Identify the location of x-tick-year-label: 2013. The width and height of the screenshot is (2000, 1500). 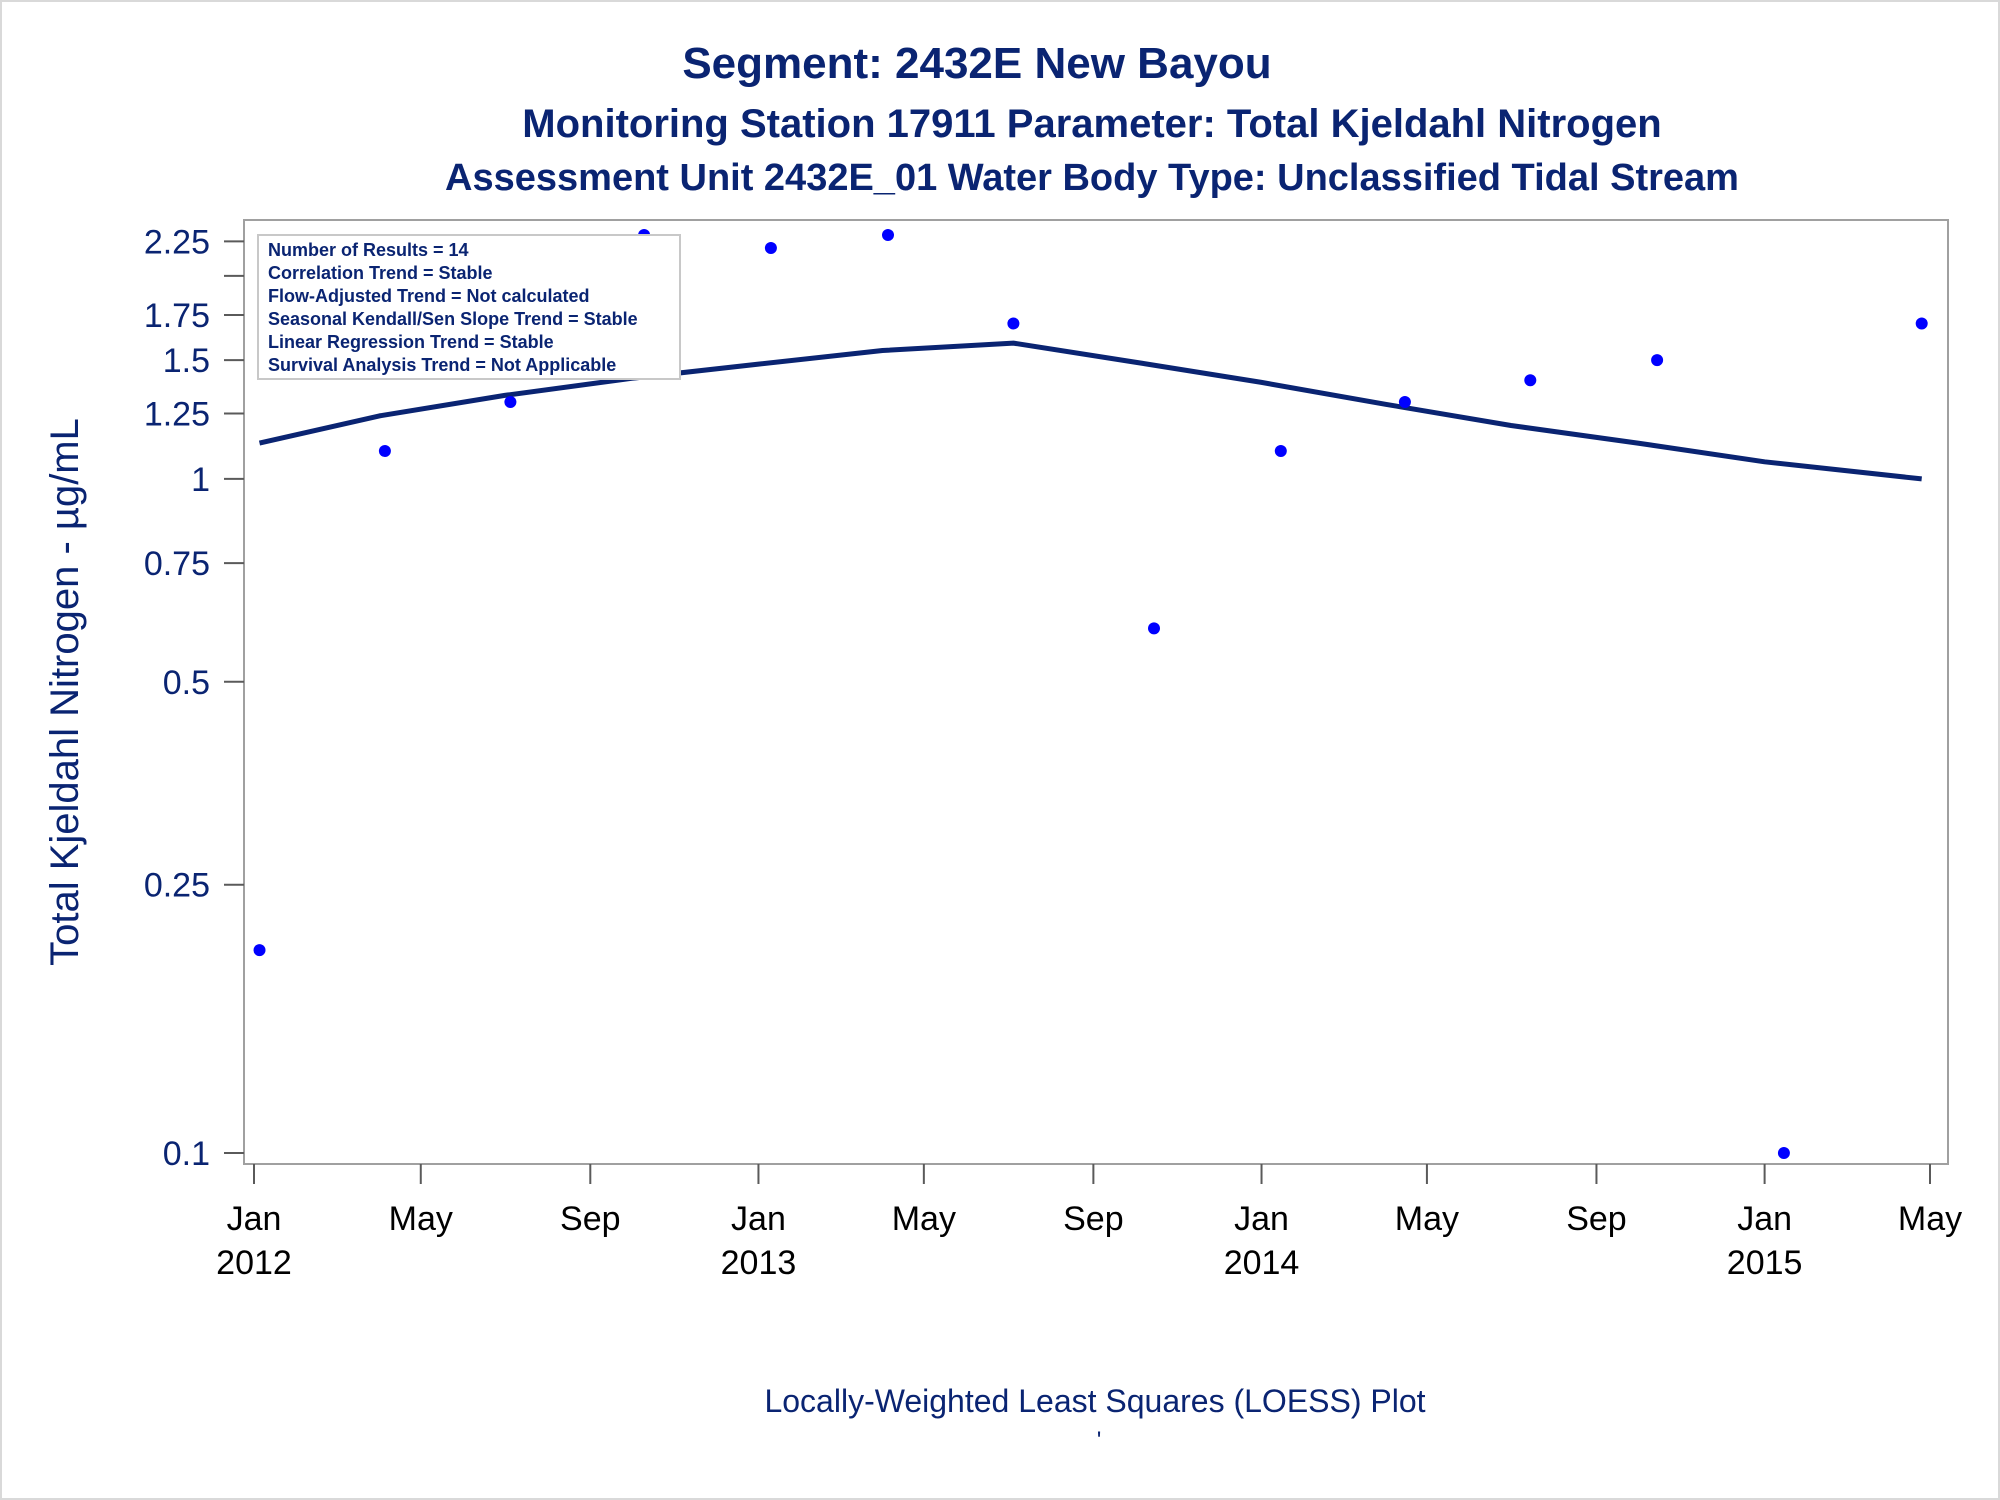
(759, 1263).